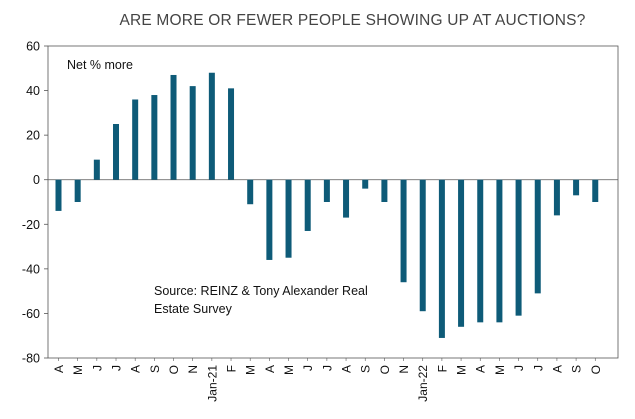  Describe the element at coordinates (31, 225) in the screenshot. I see `y-tick-label: -20` at that location.